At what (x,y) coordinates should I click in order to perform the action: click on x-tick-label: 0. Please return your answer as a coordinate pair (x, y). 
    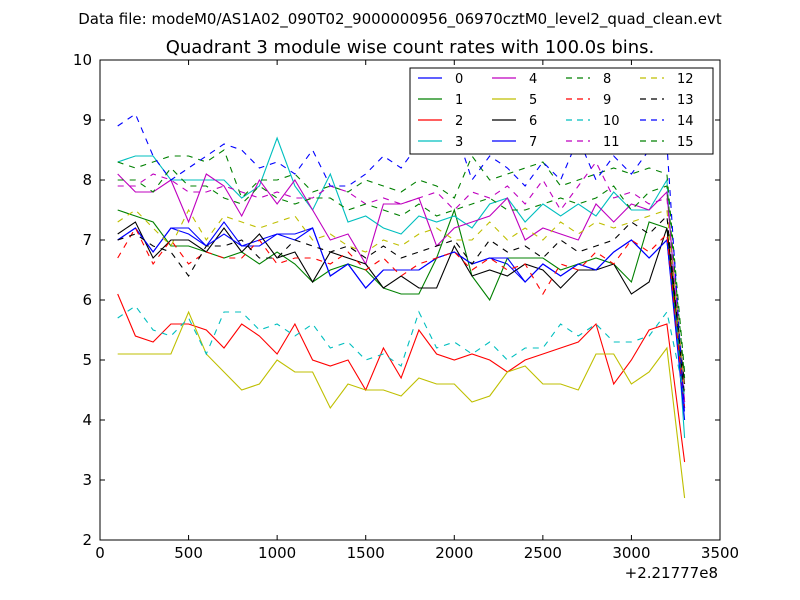
    Looking at the image, I should click on (100, 553).